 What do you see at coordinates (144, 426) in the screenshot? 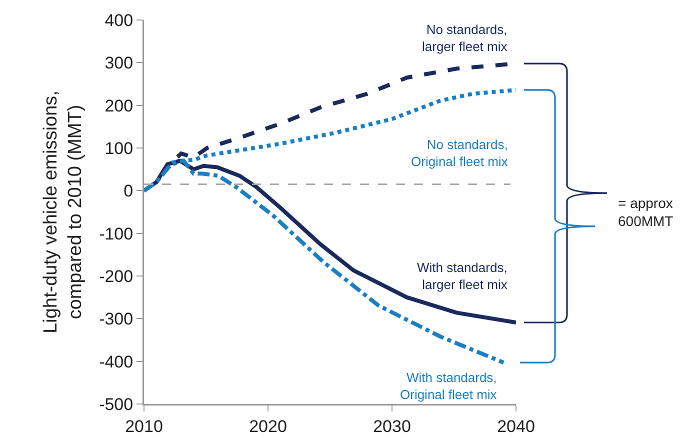
I see `x-tick-label: 2010` at bounding box center [144, 426].